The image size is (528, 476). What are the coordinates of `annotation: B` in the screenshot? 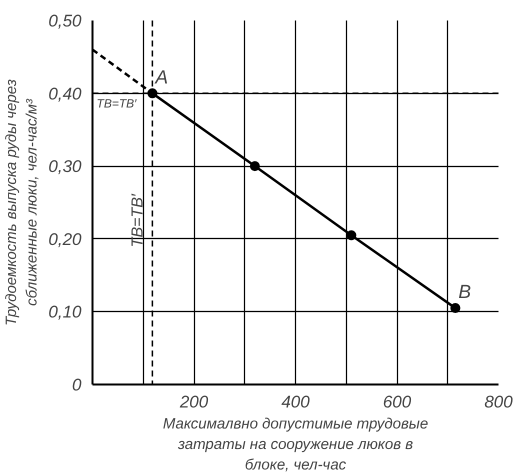 It's located at (465, 293).